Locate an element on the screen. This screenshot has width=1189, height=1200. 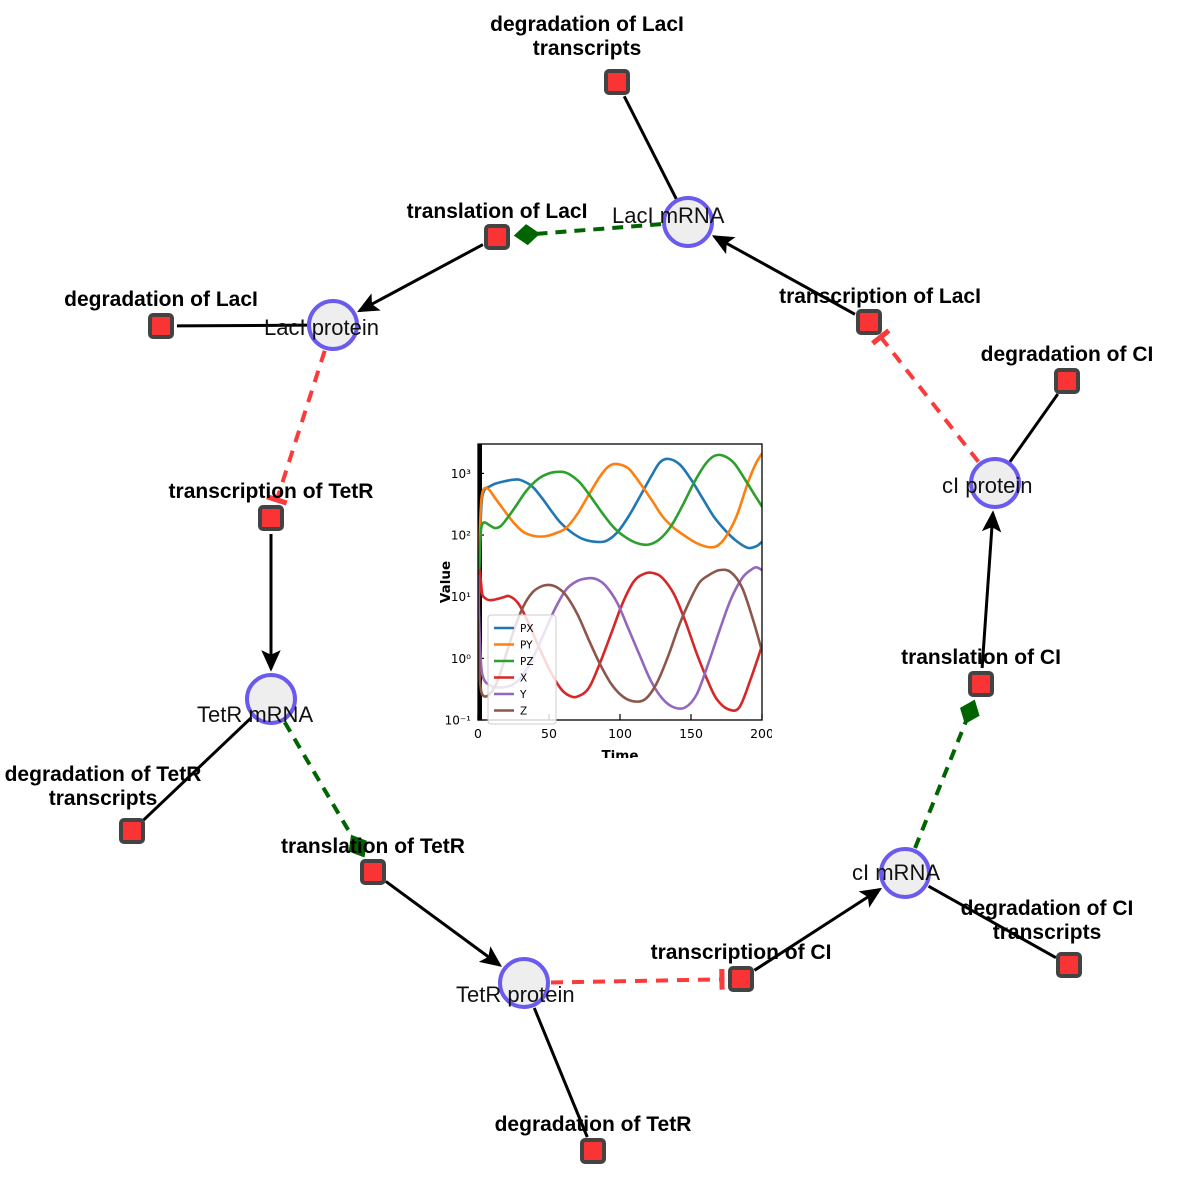
series-layer is located at coordinates (620, 582).